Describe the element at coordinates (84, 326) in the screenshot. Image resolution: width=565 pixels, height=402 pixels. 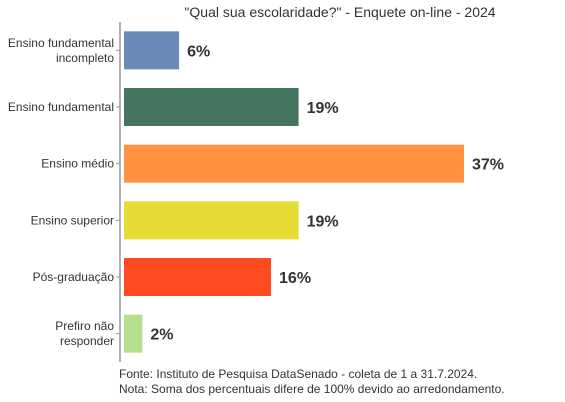
I see `category-label: Prefiro não` at that location.